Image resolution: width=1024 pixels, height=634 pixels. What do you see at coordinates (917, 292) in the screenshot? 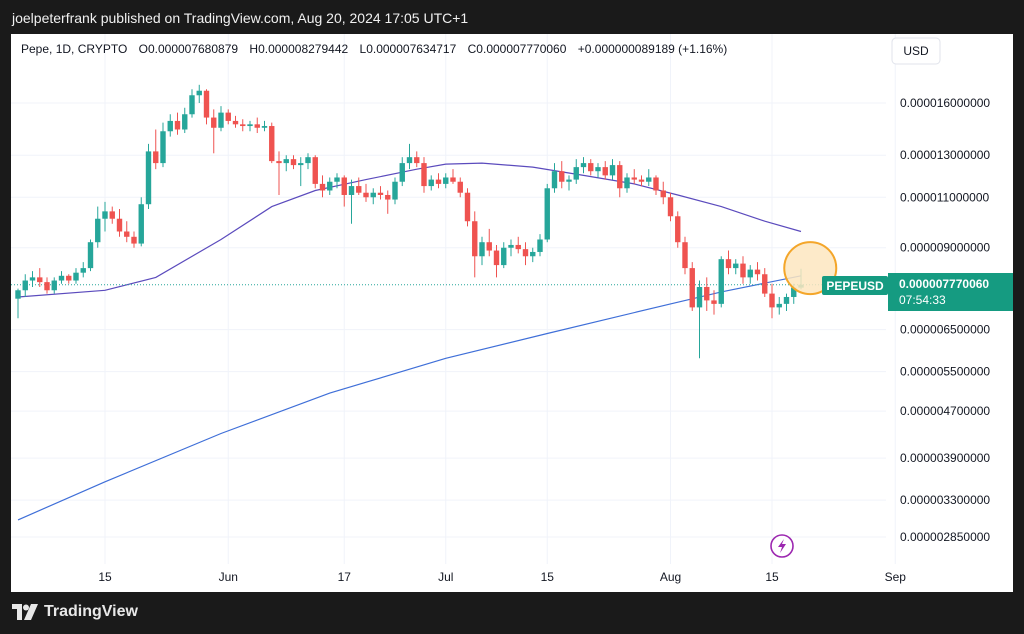
I see `price-badge: PEPEUSD 0.000007770060 07:54:33` at bounding box center [917, 292].